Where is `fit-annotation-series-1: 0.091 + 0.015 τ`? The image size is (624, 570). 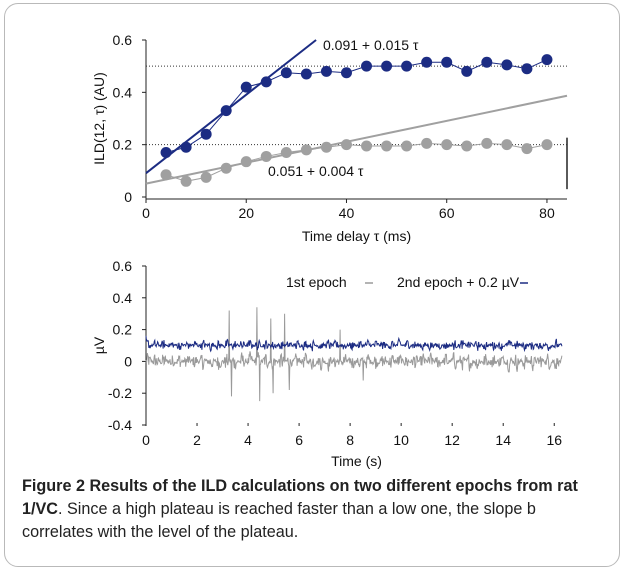 fit-annotation-series-1: 0.091 + 0.015 τ is located at coordinates (371, 45).